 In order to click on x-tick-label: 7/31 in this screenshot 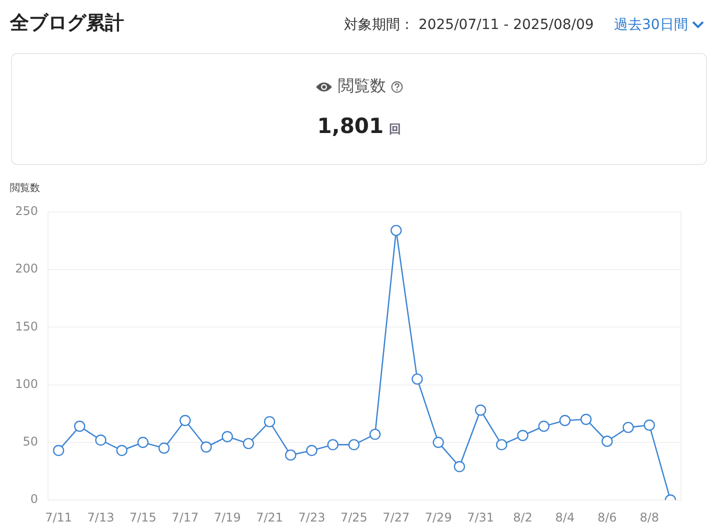, I will do `click(480, 517)`.